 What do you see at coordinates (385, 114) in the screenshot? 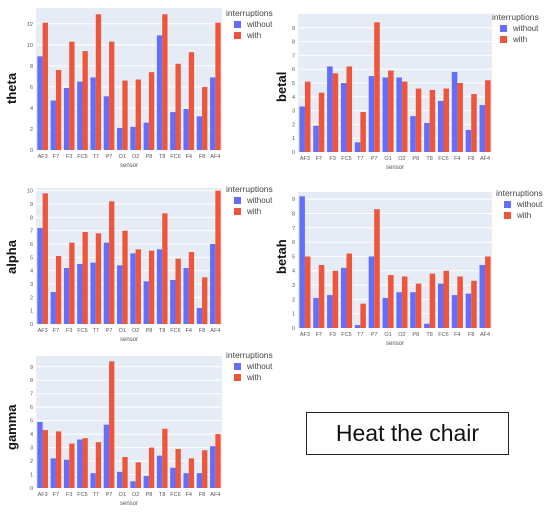
I see `bar-without-O1` at bounding box center [385, 114].